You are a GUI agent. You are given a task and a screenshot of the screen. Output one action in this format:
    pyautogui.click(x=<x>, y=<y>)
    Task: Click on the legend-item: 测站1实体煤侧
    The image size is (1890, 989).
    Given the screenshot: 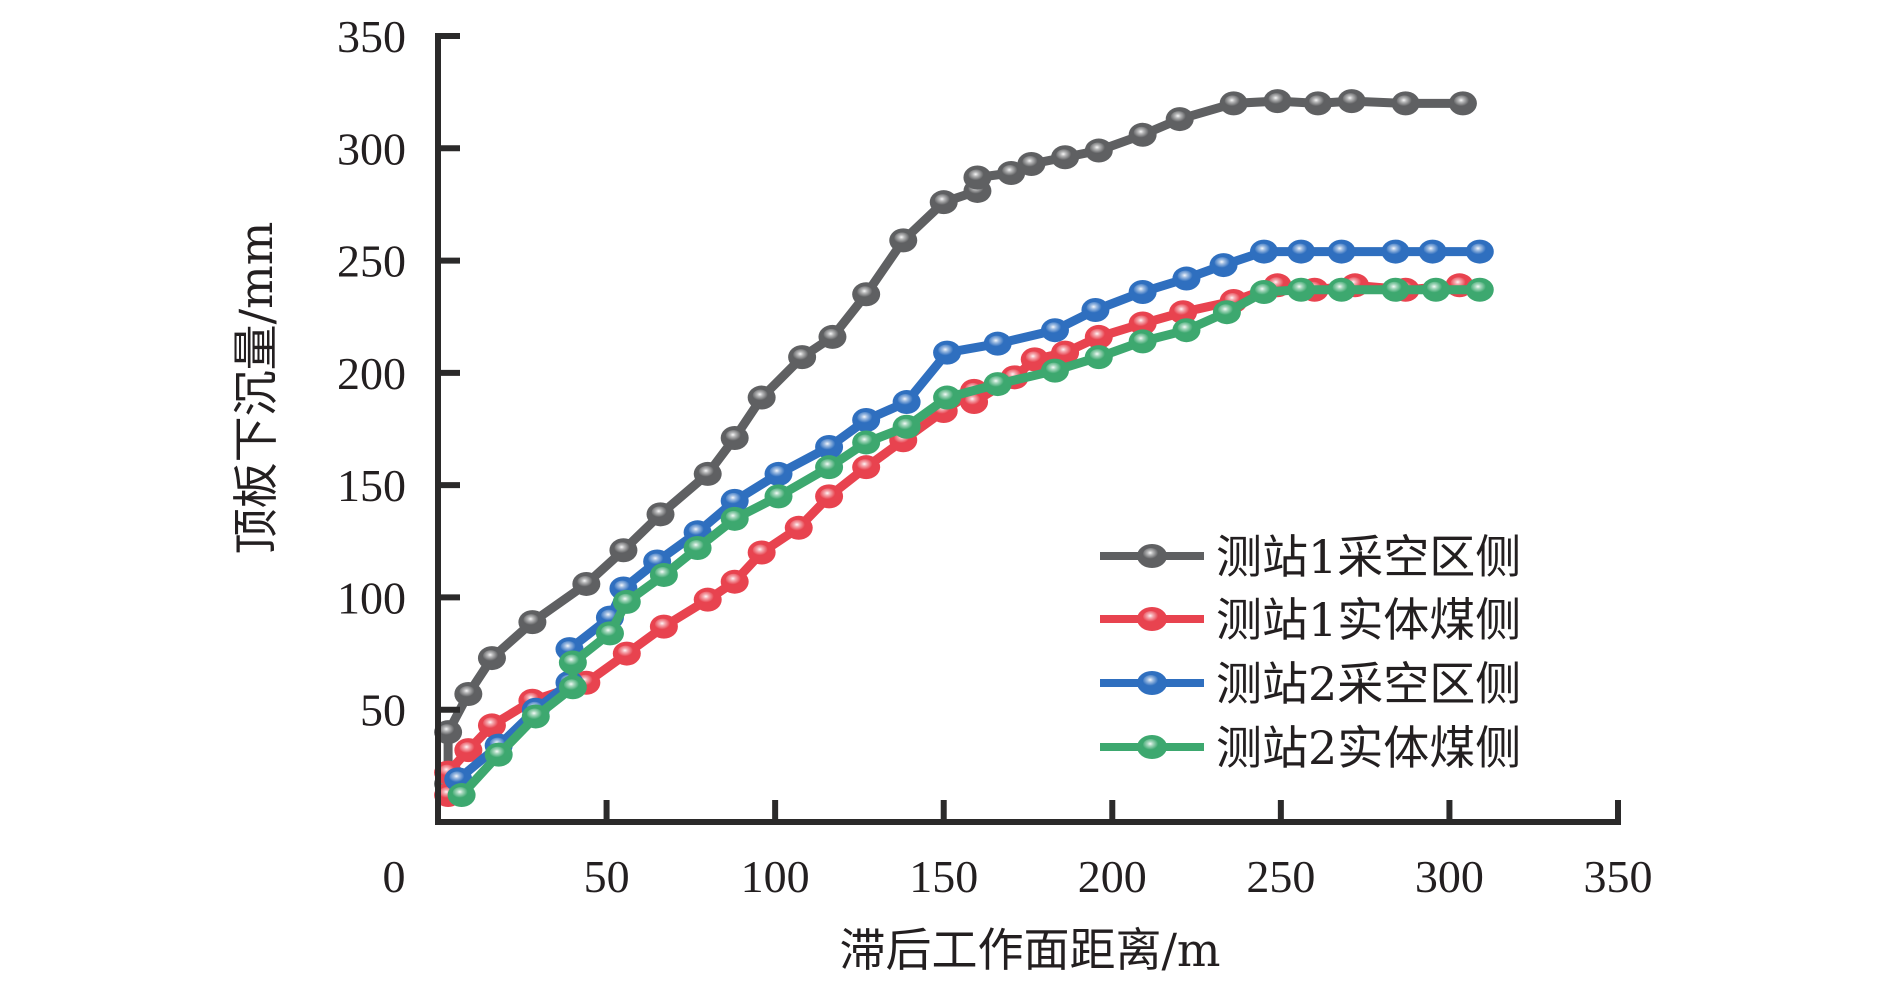 What is the action you would take?
    pyautogui.click(x=1310, y=620)
    